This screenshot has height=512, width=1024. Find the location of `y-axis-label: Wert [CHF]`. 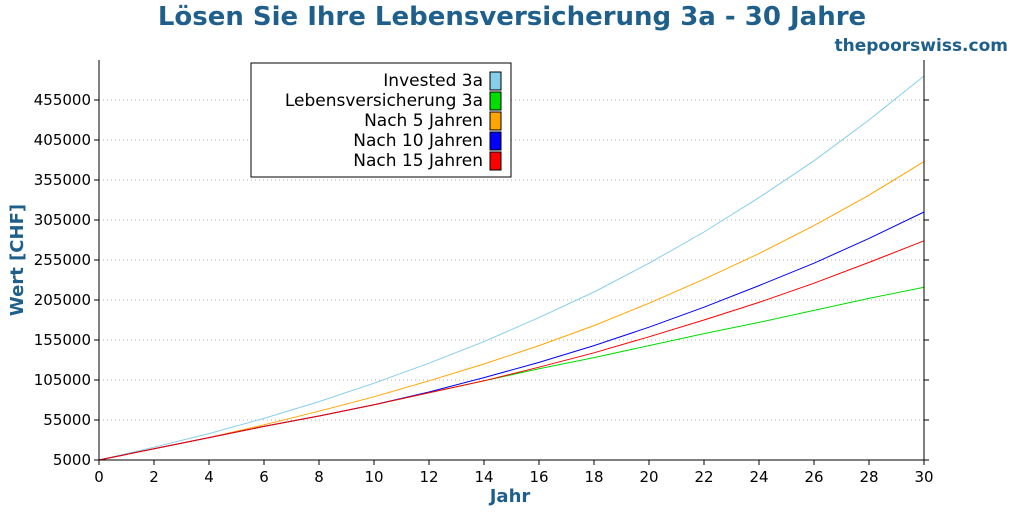

y-axis-label: Wert [CHF] is located at coordinates (17, 260).